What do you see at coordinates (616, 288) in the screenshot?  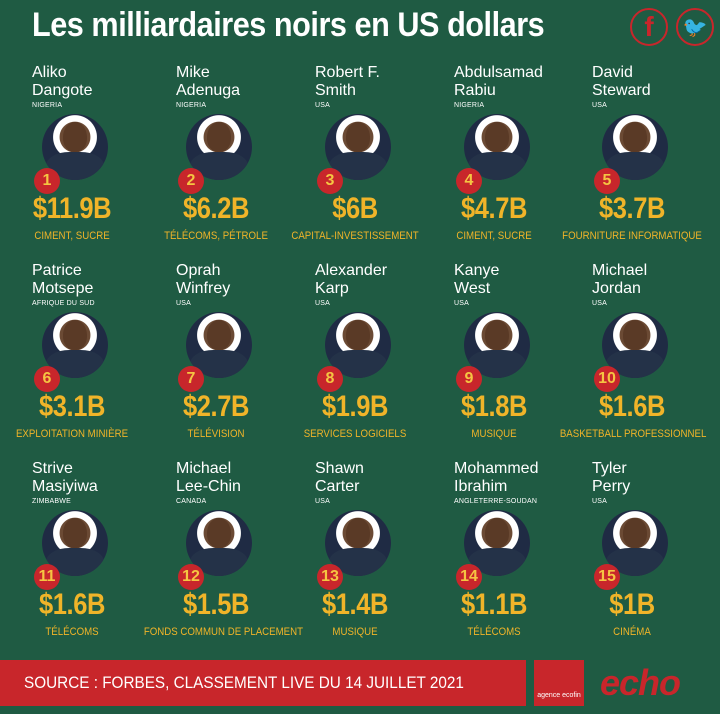 I see `last-name: Jordan` at bounding box center [616, 288].